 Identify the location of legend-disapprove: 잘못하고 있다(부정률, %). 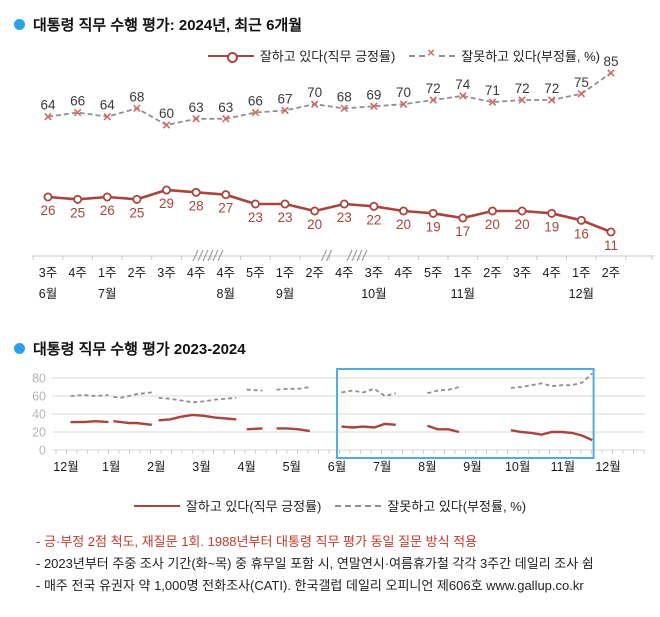
(430, 505).